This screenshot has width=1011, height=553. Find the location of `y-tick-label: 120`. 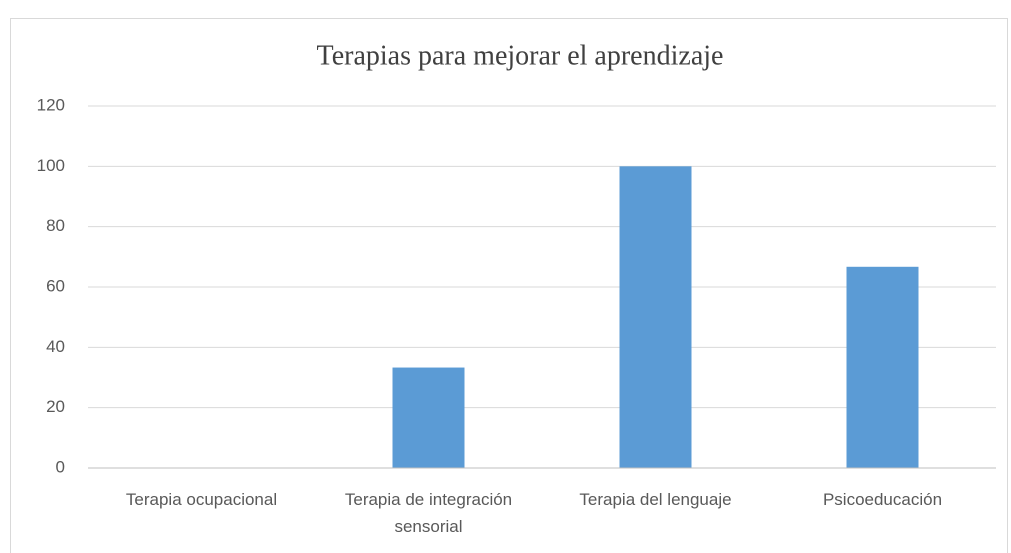

y-tick-label: 120 is located at coordinates (51, 104).